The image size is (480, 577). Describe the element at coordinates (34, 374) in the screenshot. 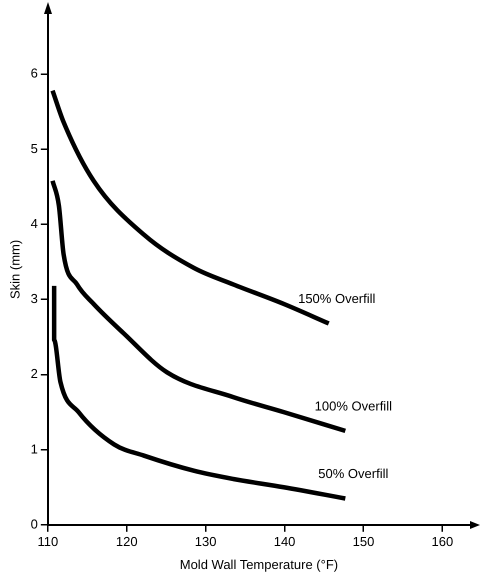

I see `y-tick-label: 2` at that location.